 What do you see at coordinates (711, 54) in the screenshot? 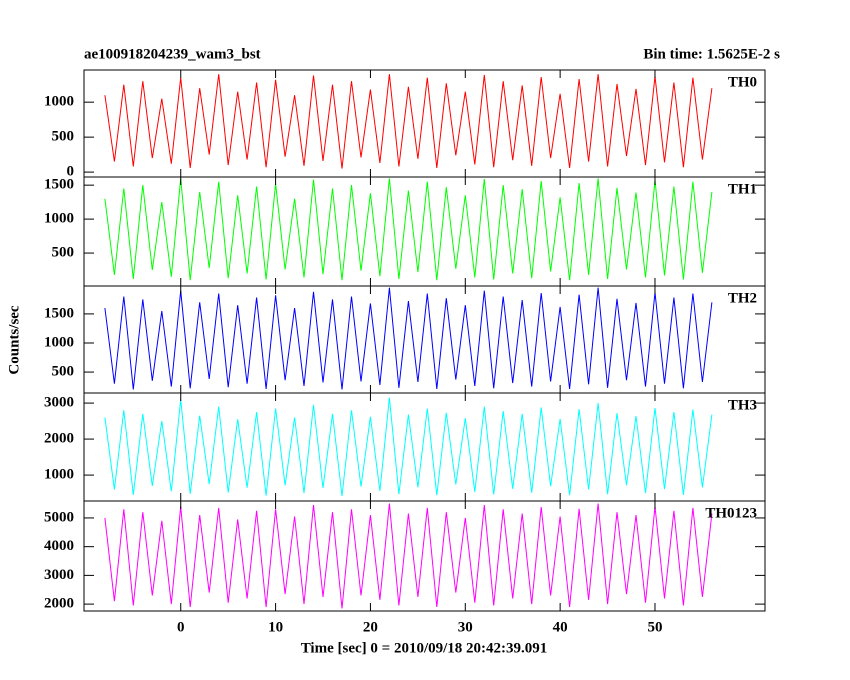
I see `bin-time: Bin time: 1.5625E-2 s` at bounding box center [711, 54].